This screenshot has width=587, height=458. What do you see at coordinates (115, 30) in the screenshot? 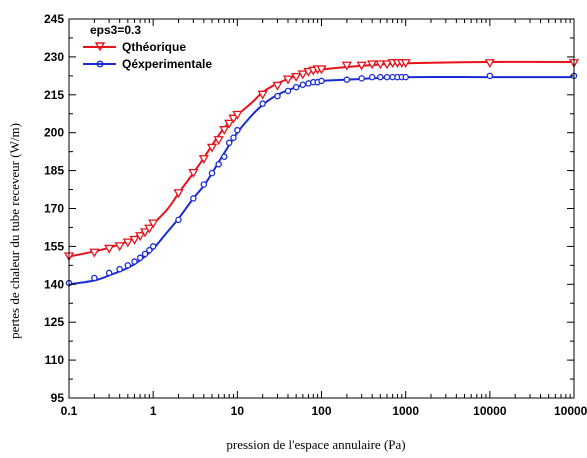
I see `legend-title: eps3=0.3` at bounding box center [115, 30].